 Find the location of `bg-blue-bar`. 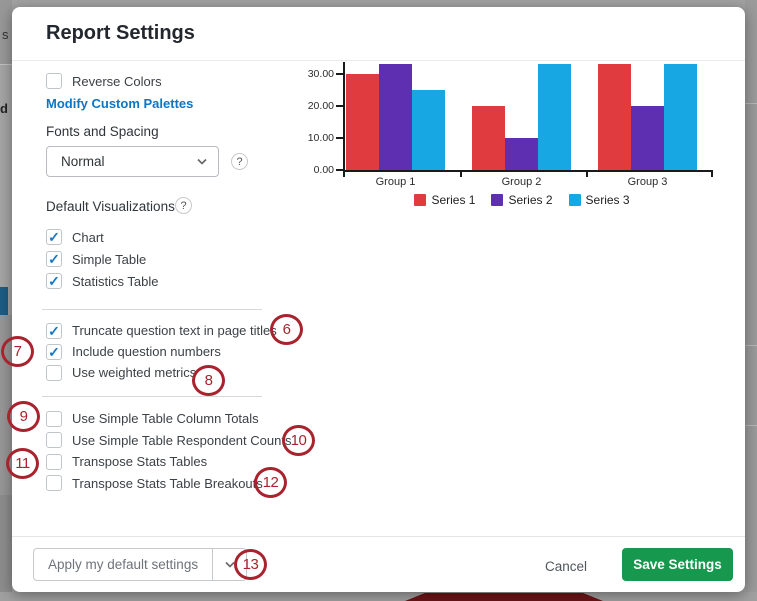

bg-blue-bar is located at coordinates (4, 301).